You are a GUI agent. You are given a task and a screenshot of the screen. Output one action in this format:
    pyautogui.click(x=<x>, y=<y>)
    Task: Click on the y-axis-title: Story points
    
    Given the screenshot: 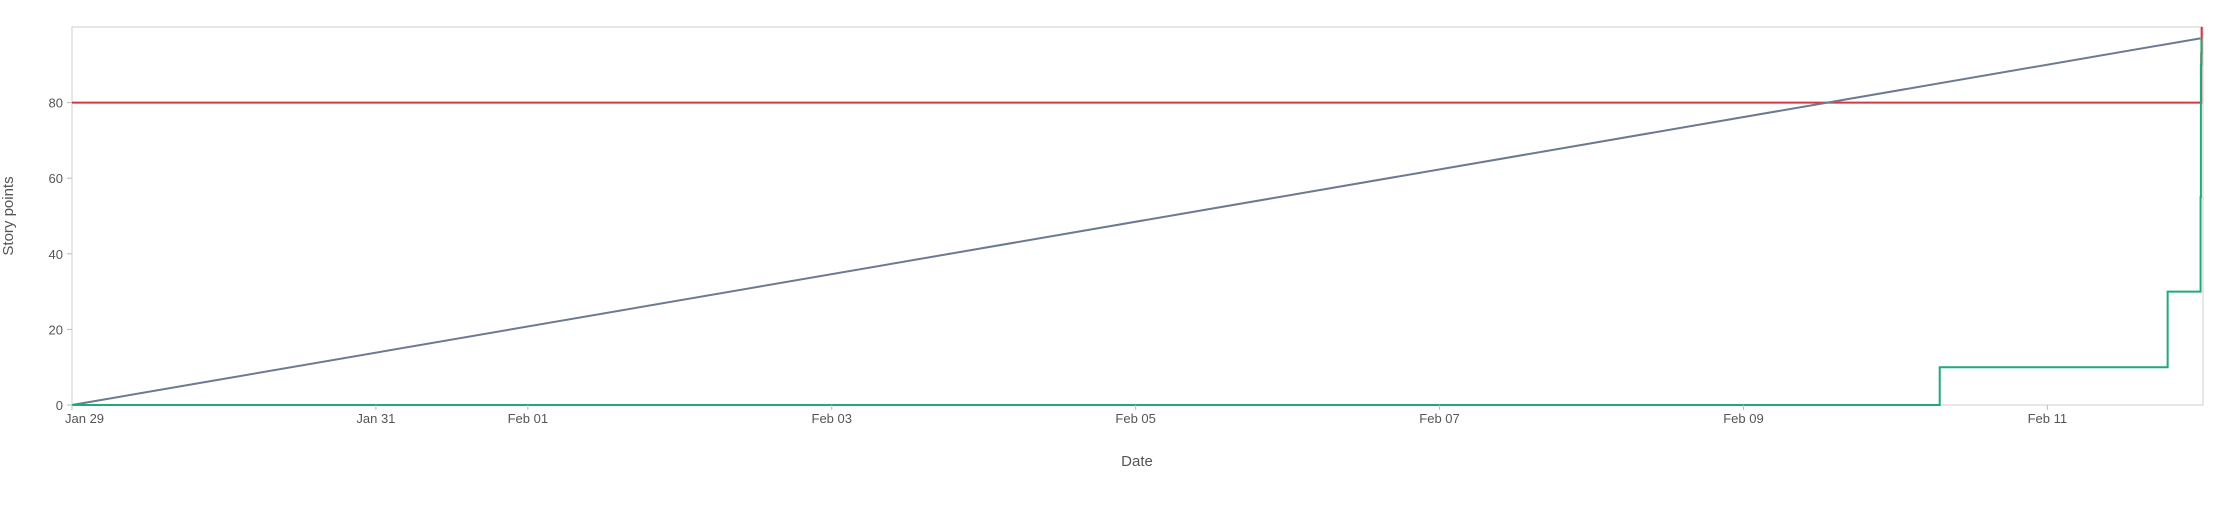 What is the action you would take?
    pyautogui.click(x=8, y=215)
    